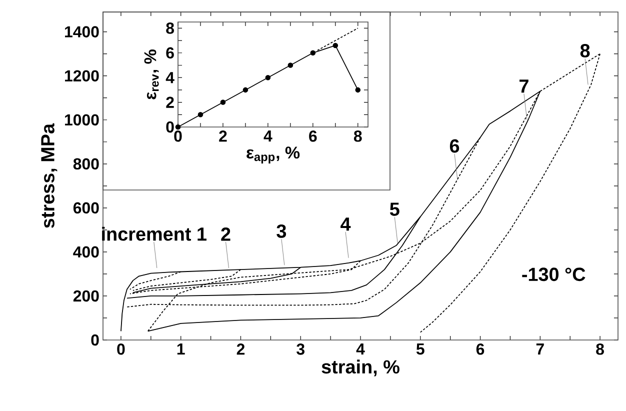 The image size is (626, 411). I want to click on x-tick-label: 7, so click(540, 349).